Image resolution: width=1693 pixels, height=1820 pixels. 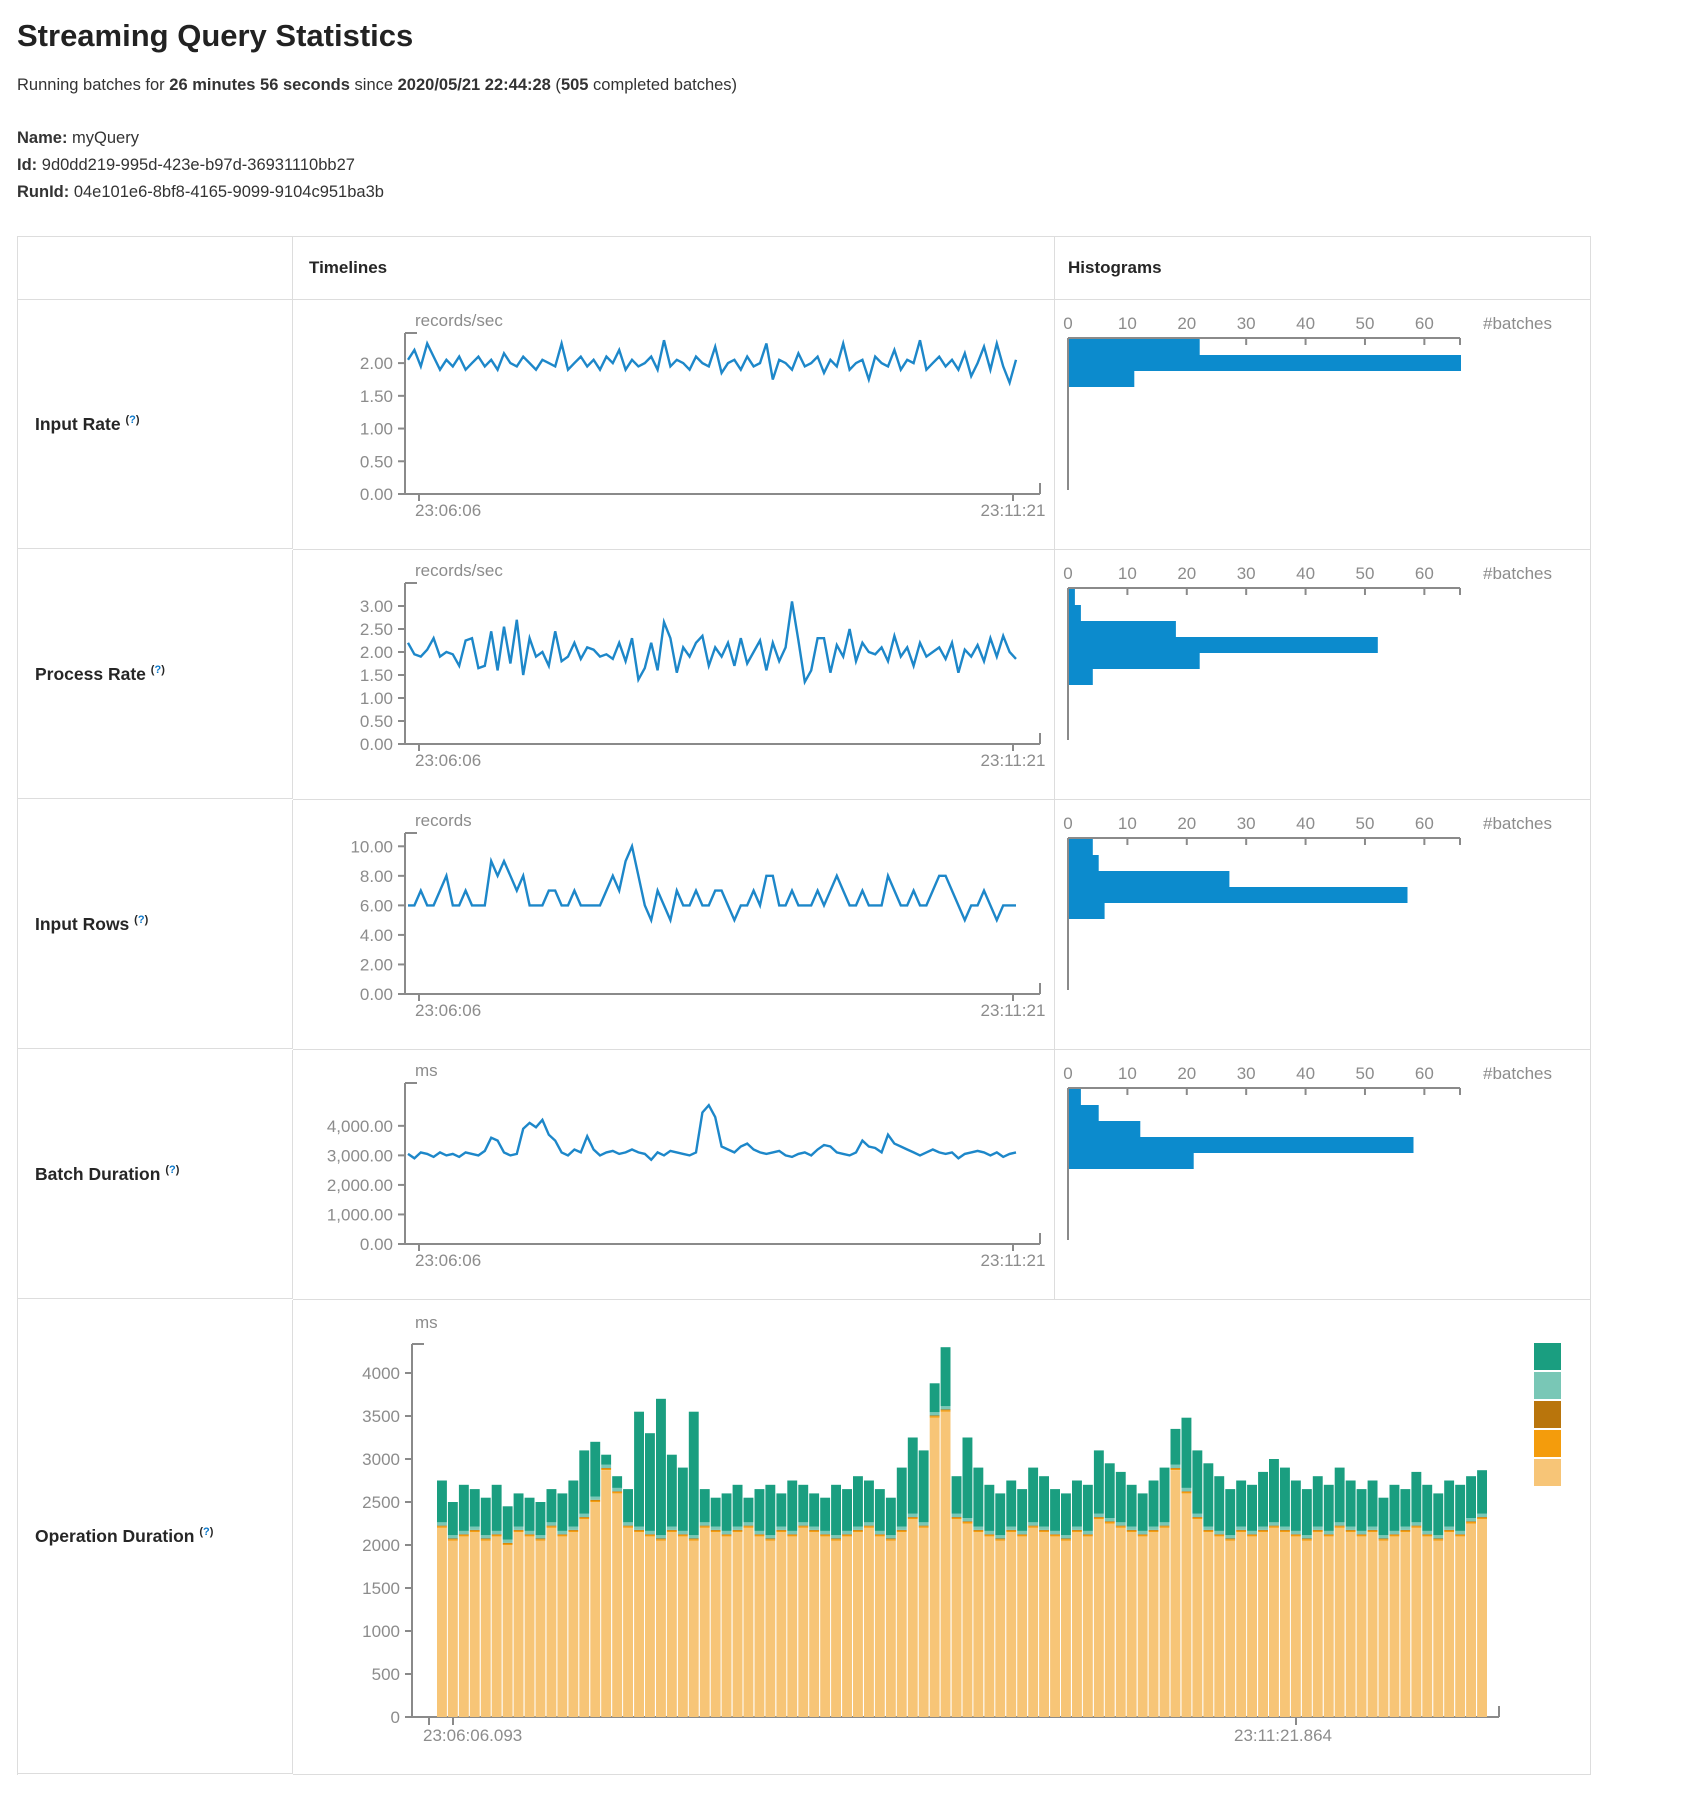 What do you see at coordinates (1283, 1735) in the screenshot?
I see `svg-text: 23:11:21.864` at bounding box center [1283, 1735].